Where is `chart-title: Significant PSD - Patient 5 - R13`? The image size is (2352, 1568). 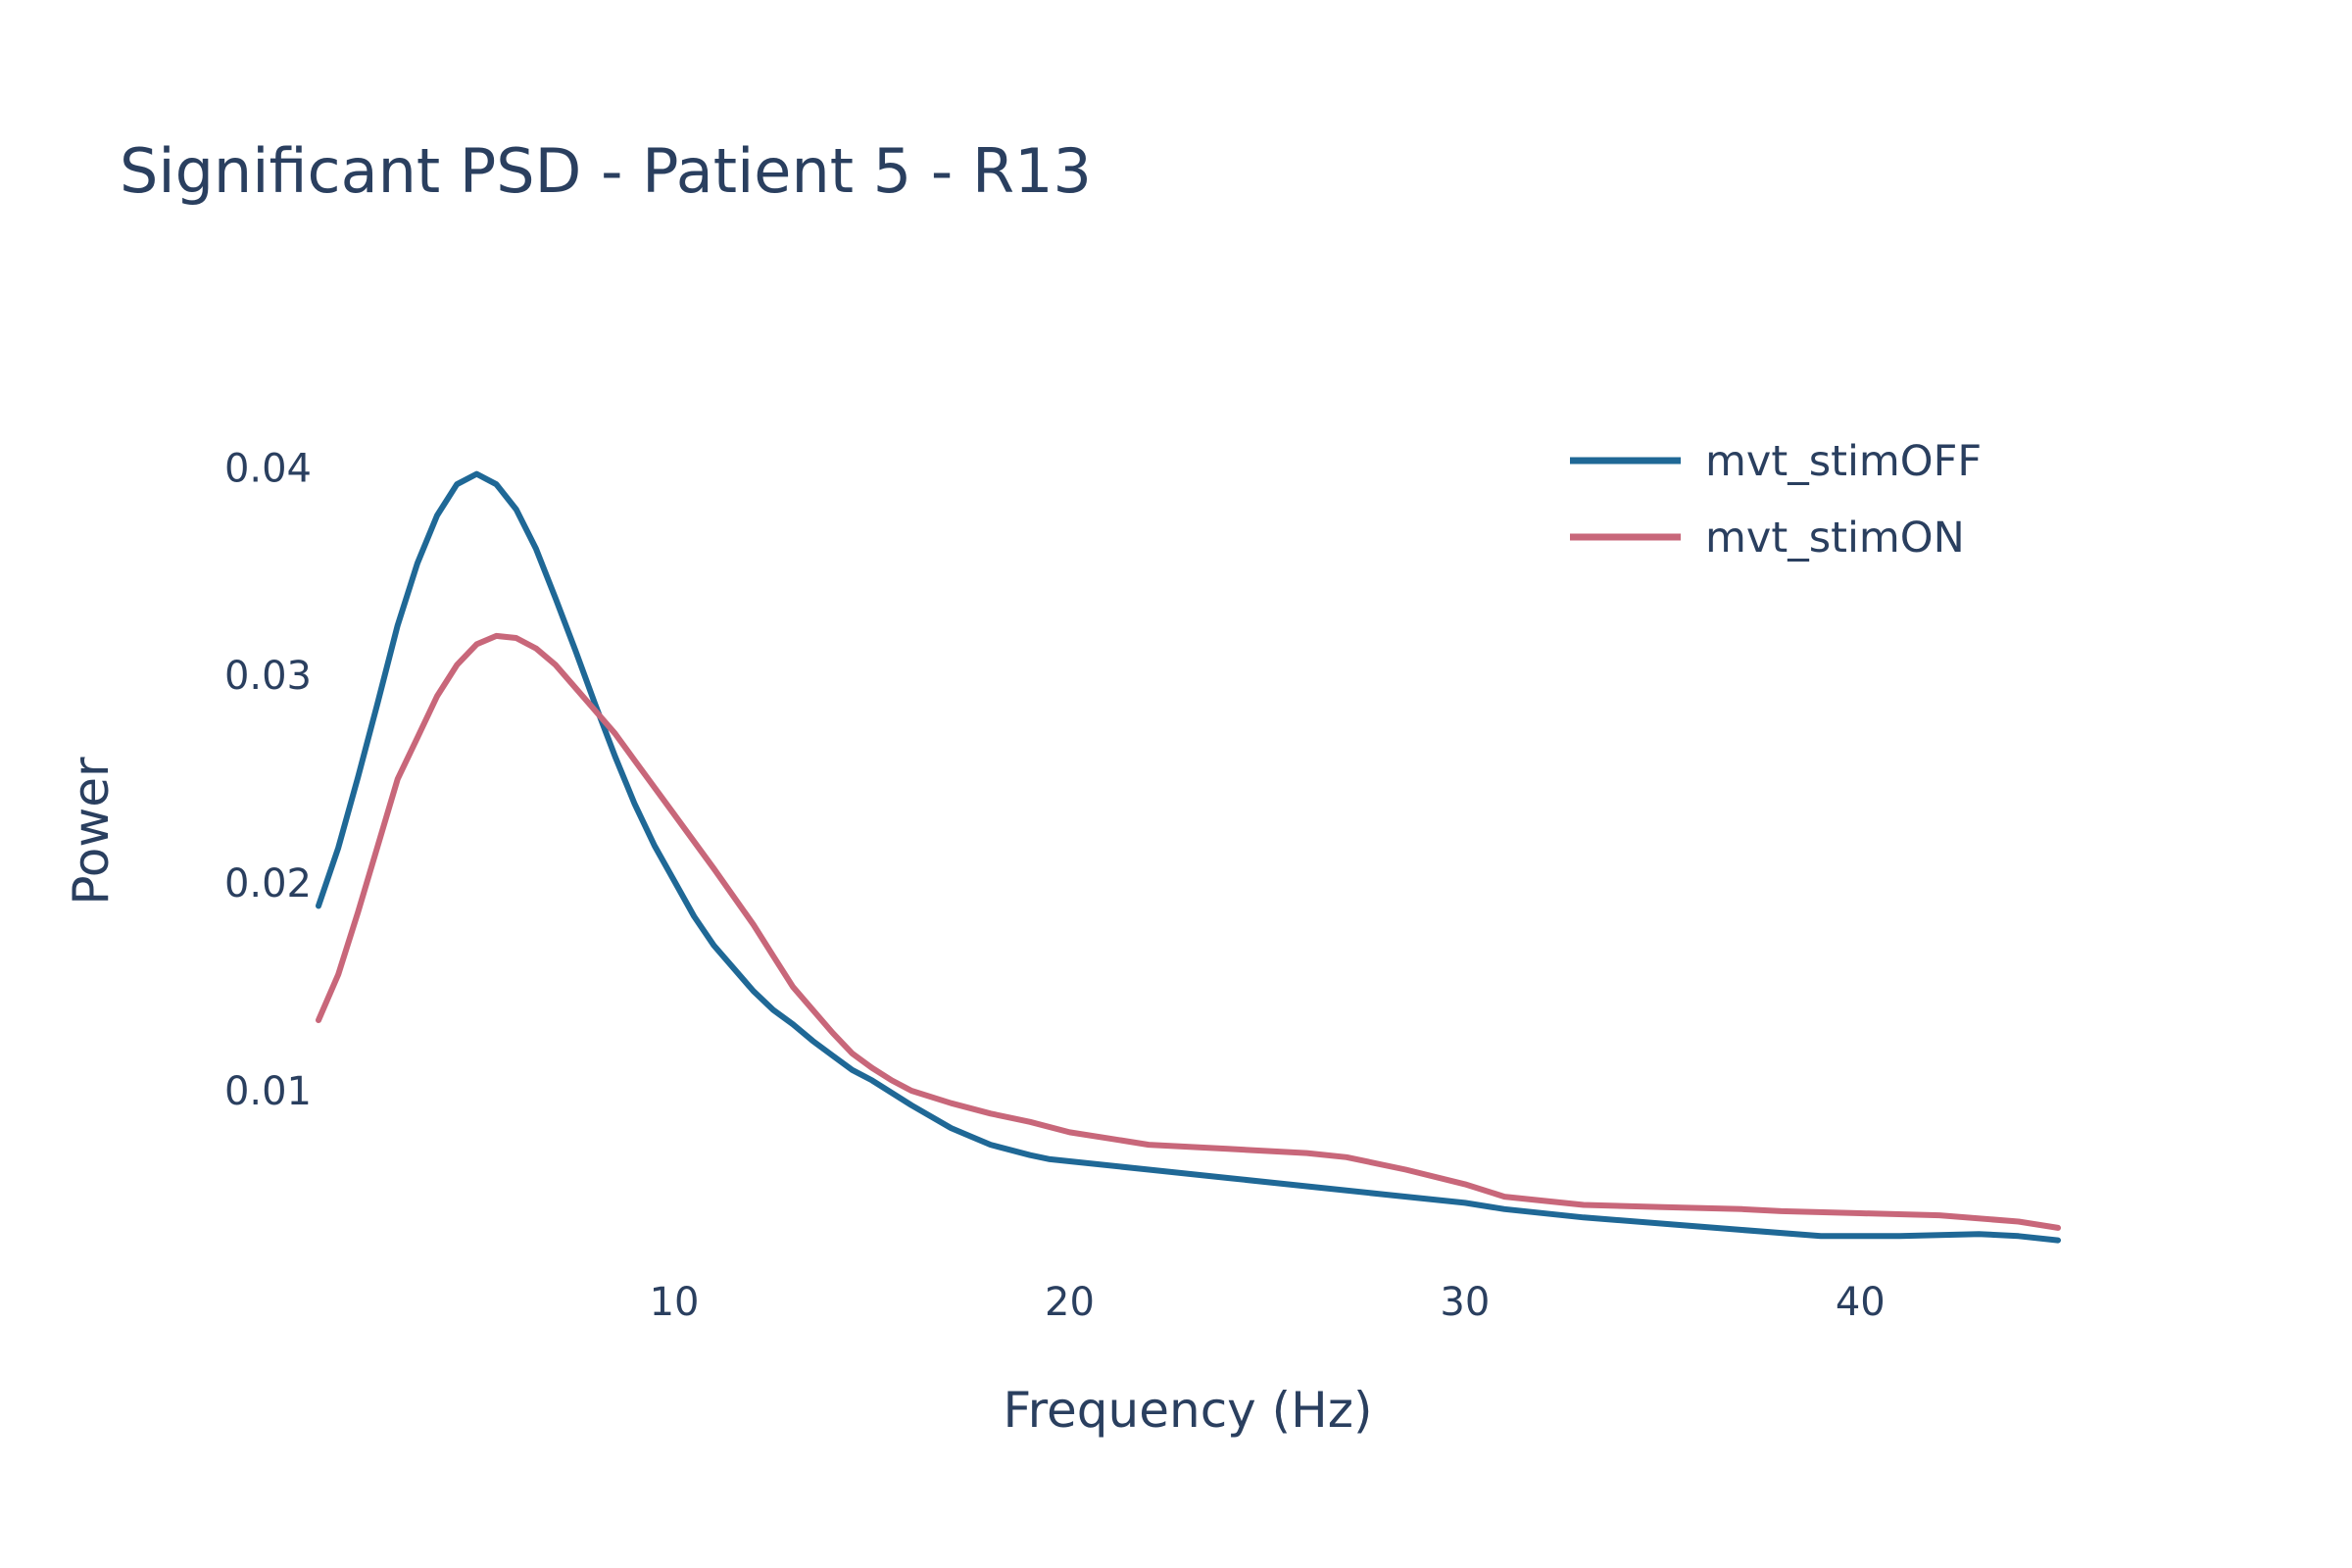 chart-title: Significant PSD - Patient 5 - R13 is located at coordinates (606, 171).